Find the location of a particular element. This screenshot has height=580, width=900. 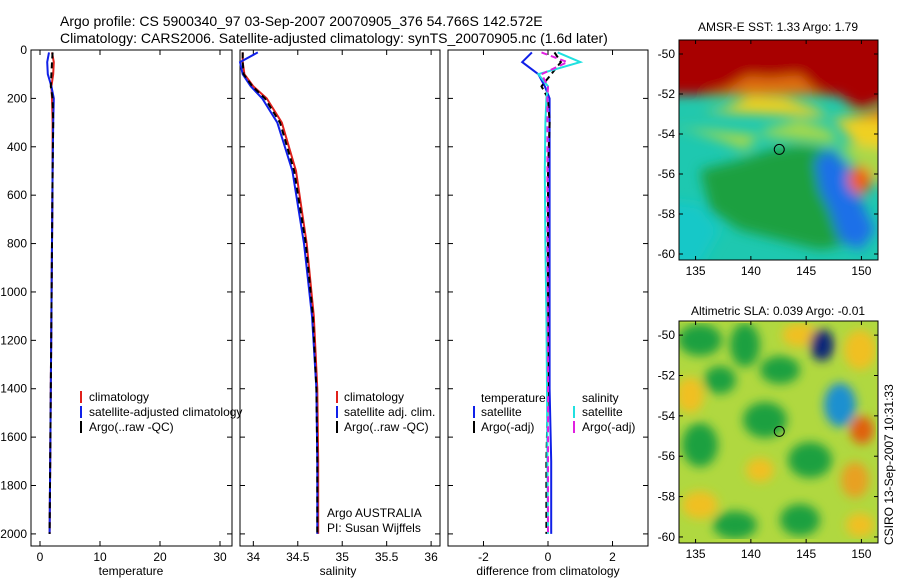

legend-swatch-sal-satellite is located at coordinates (574, 412).